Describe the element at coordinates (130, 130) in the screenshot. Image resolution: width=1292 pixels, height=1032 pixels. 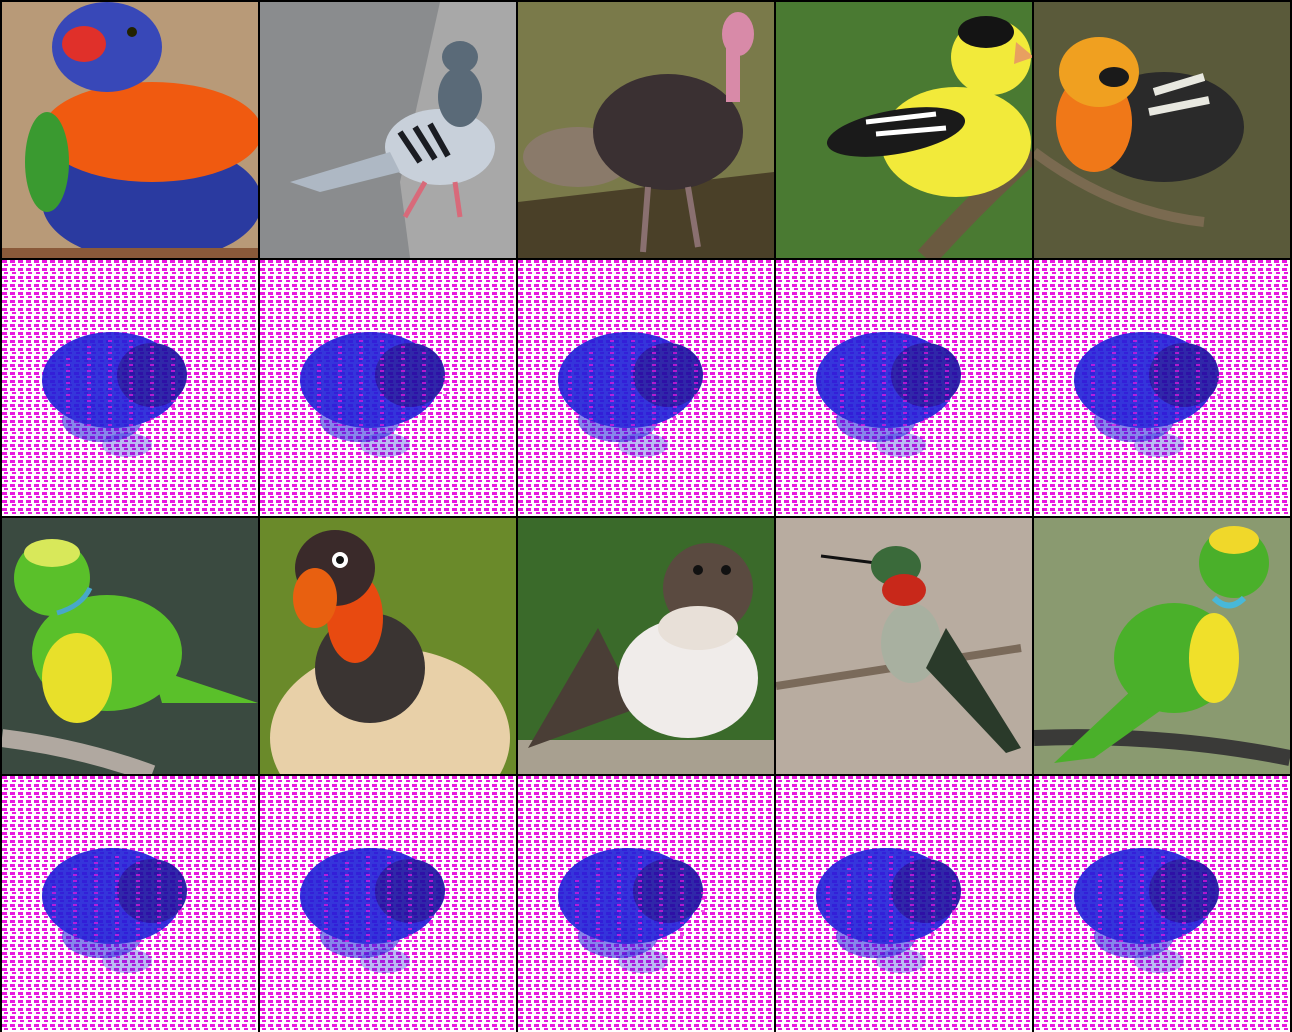
I see `bird-photo-rainbow-lorikeet` at that location.